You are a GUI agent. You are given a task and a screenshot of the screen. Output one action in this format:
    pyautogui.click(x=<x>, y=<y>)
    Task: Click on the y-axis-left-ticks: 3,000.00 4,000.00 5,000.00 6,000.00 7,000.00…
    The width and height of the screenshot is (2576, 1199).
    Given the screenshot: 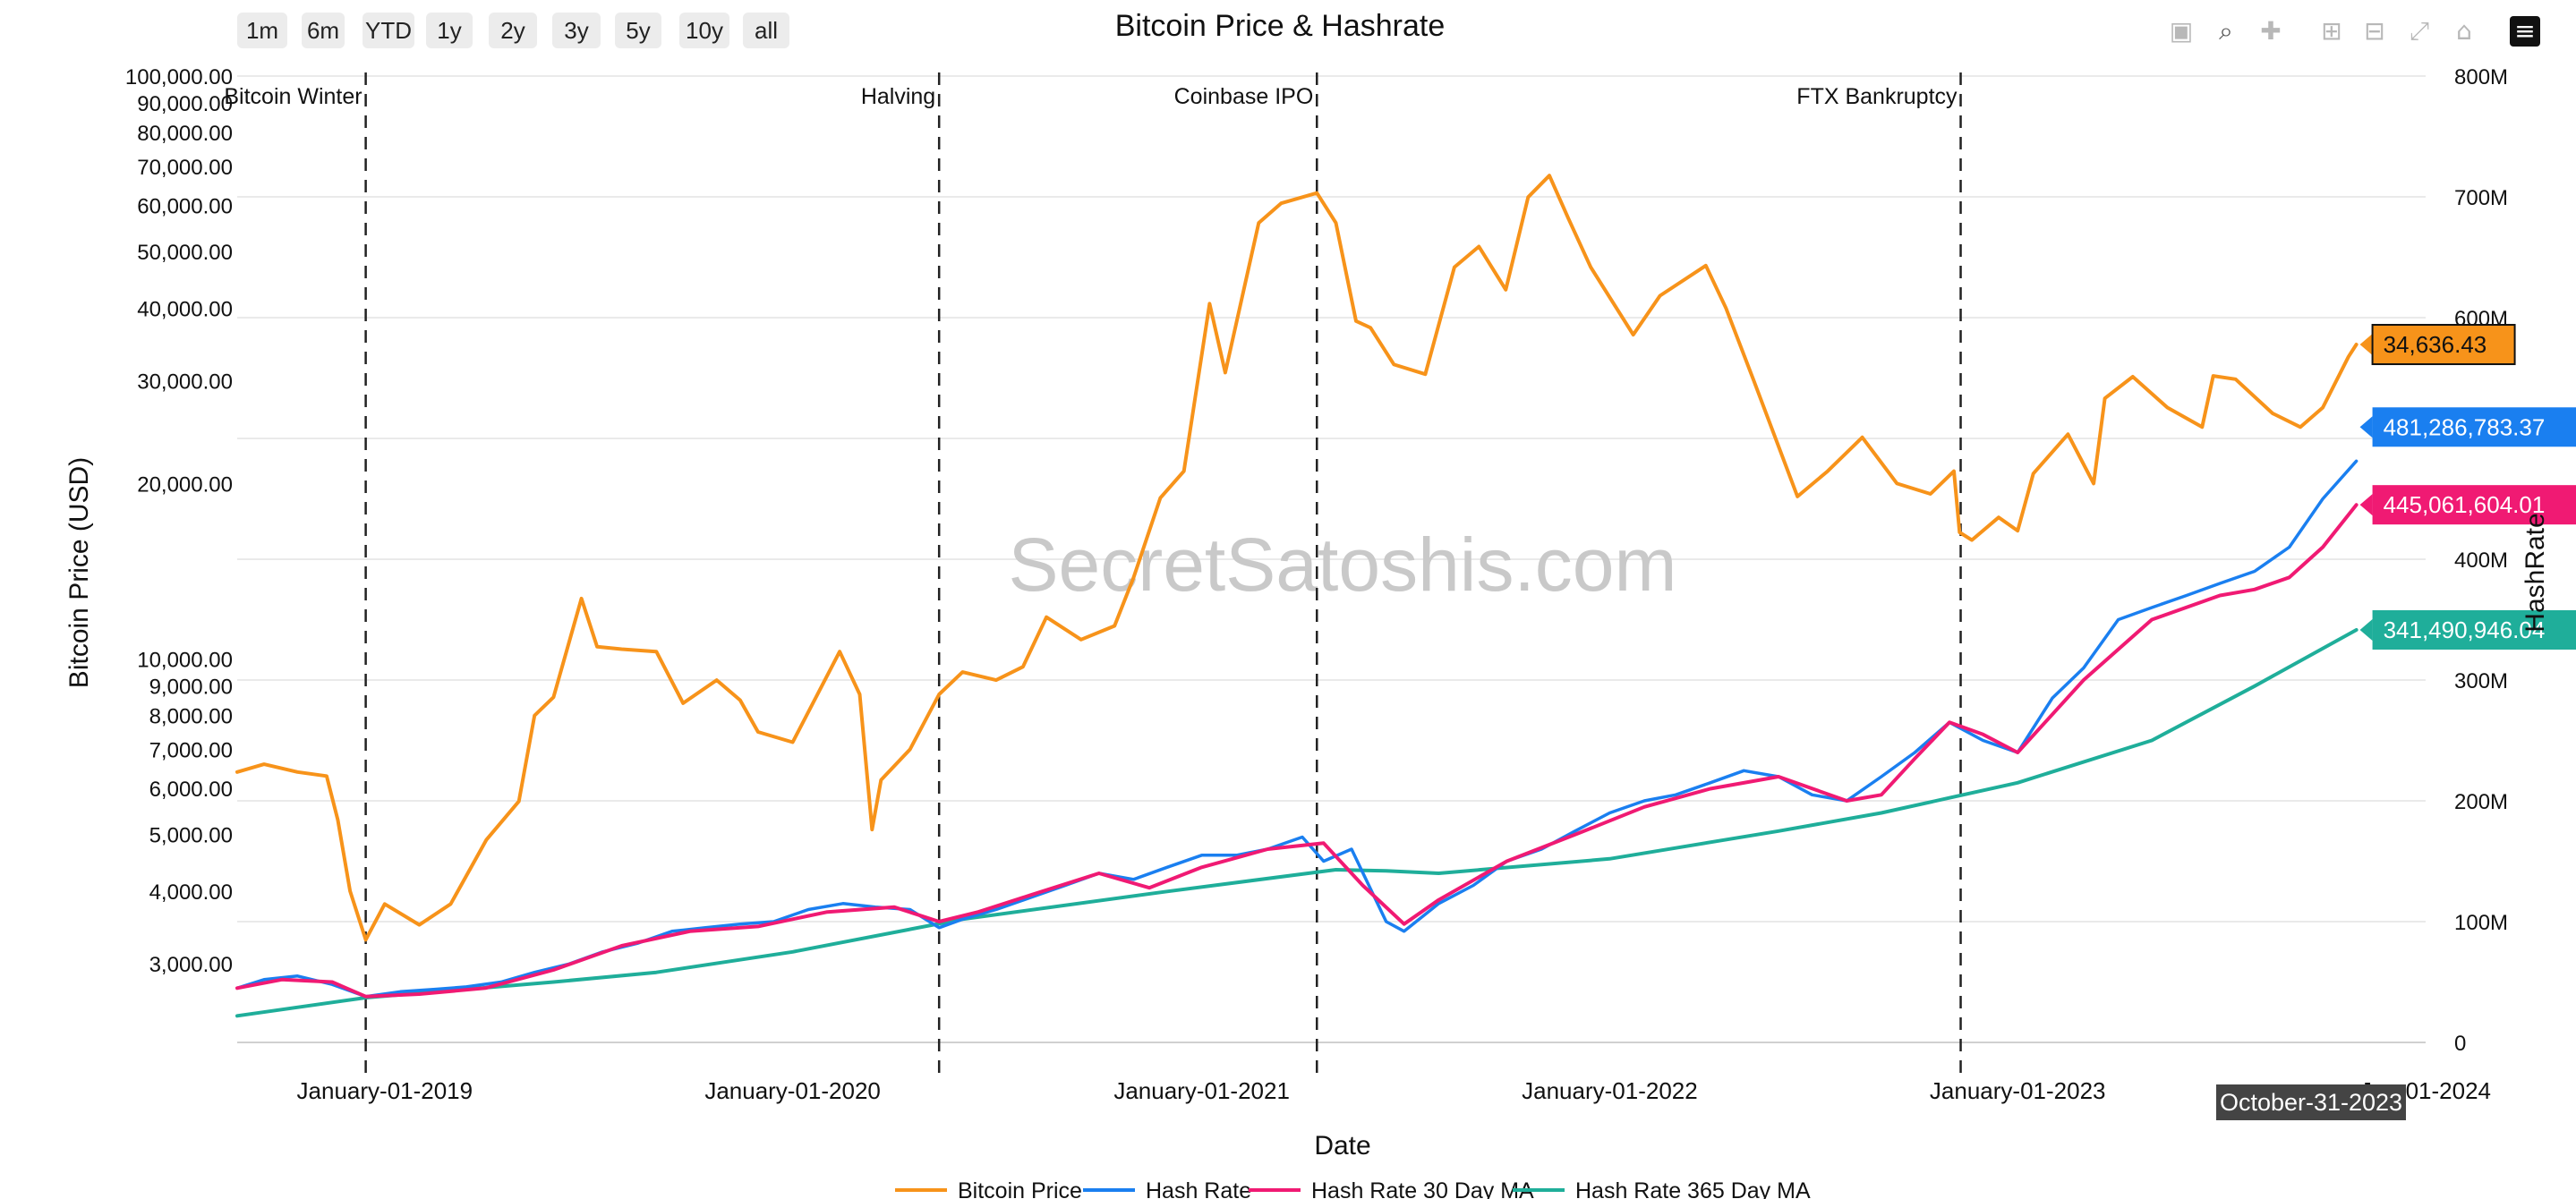 What is the action you would take?
    pyautogui.click(x=179, y=521)
    